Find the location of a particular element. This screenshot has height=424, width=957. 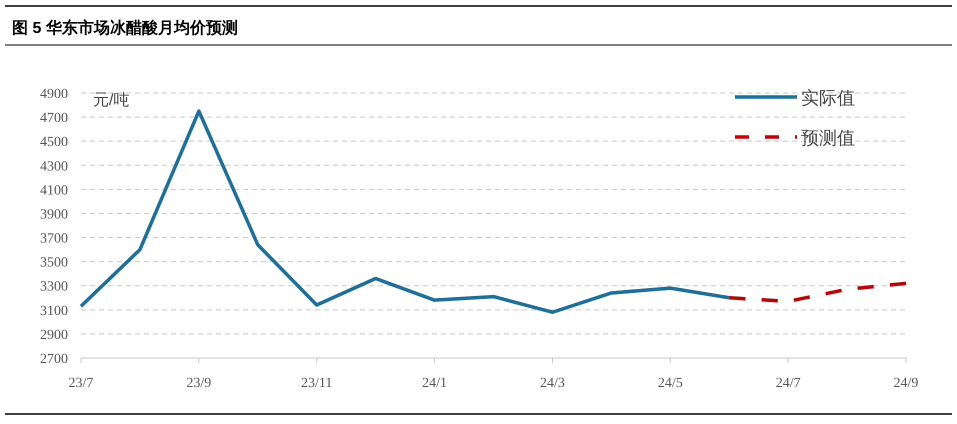

y-tick-label: 4700 is located at coordinates (54, 118).